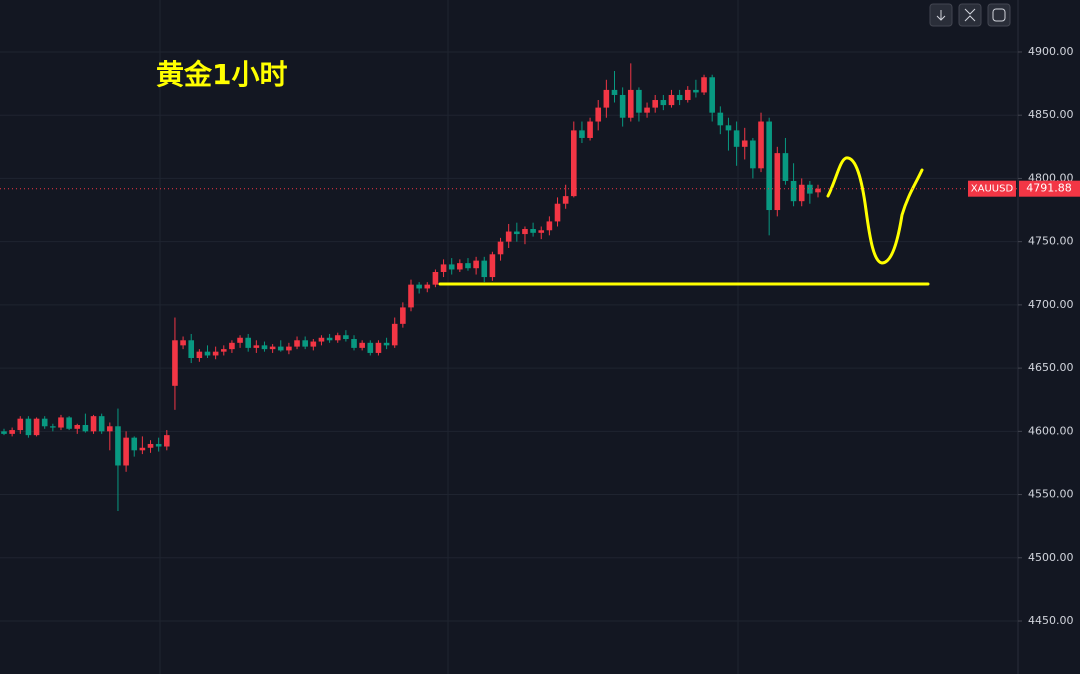 This screenshot has width=1080, height=674. What do you see at coordinates (1051, 304) in the screenshot?
I see `y-tick-label: 4700.00` at bounding box center [1051, 304].